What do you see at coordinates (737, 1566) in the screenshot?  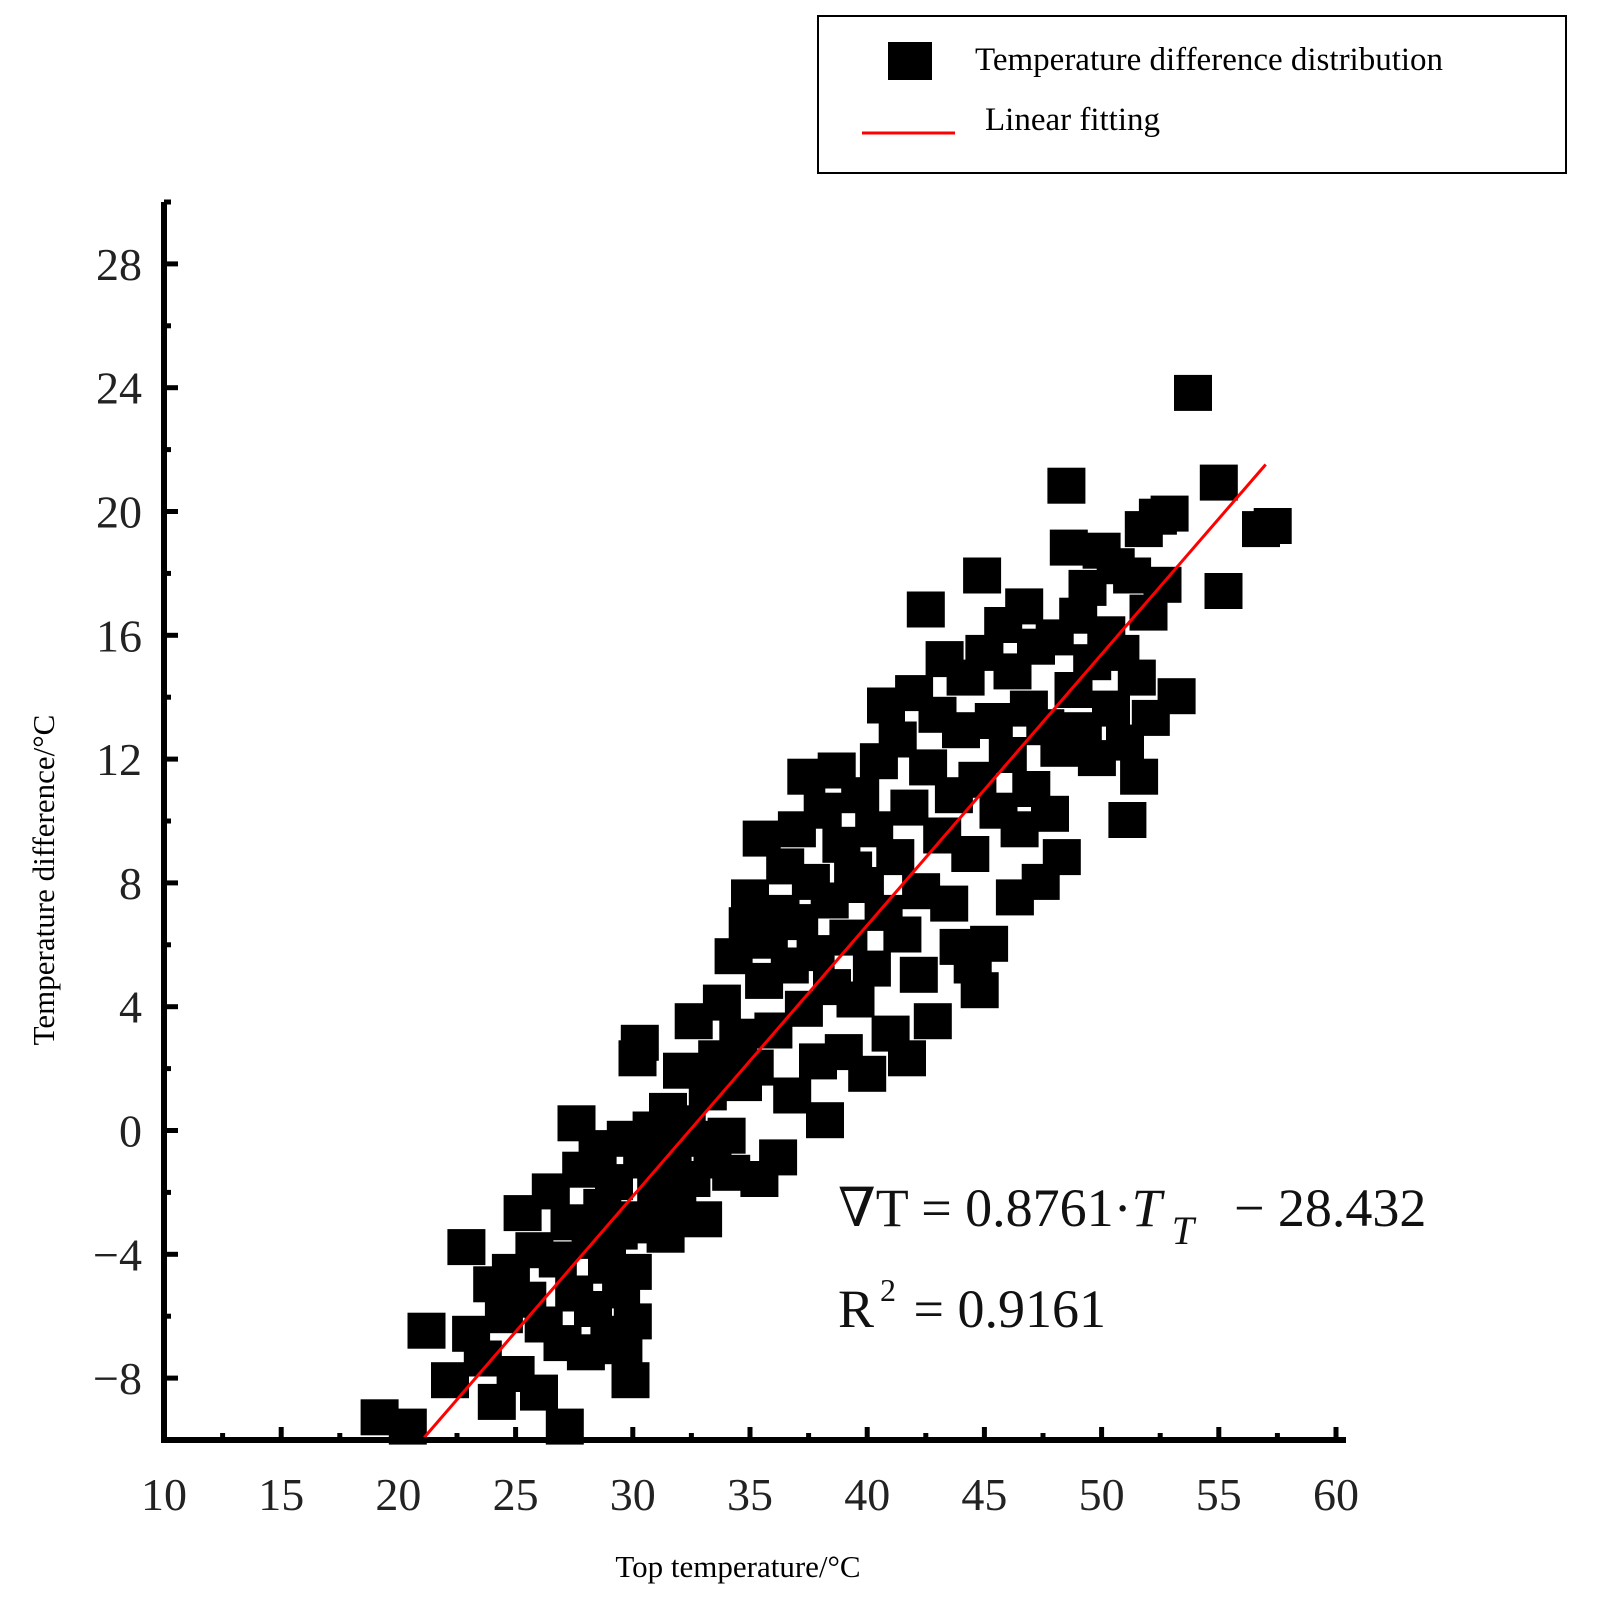 I see `x-axis-title: Top temperature/°C` at bounding box center [737, 1566].